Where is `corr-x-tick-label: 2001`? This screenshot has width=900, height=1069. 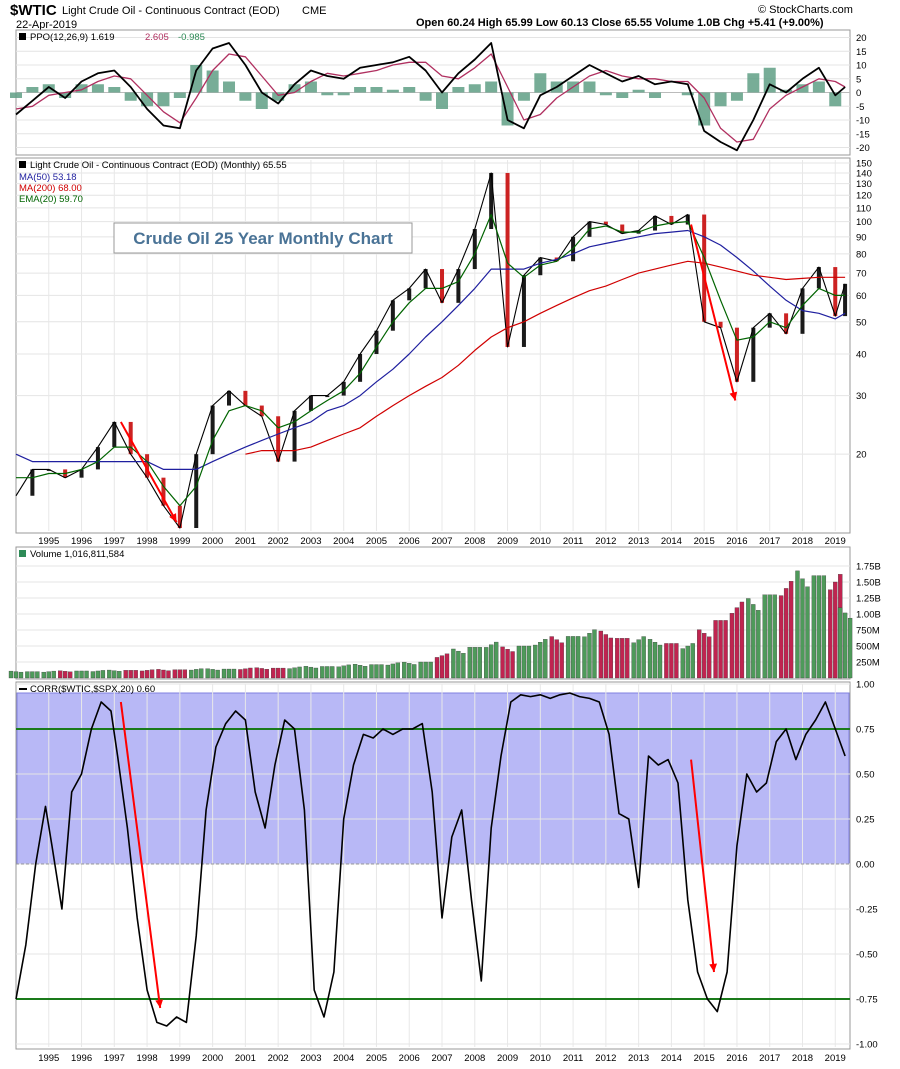 corr-x-tick-label: 2001 is located at coordinates (245, 1058).